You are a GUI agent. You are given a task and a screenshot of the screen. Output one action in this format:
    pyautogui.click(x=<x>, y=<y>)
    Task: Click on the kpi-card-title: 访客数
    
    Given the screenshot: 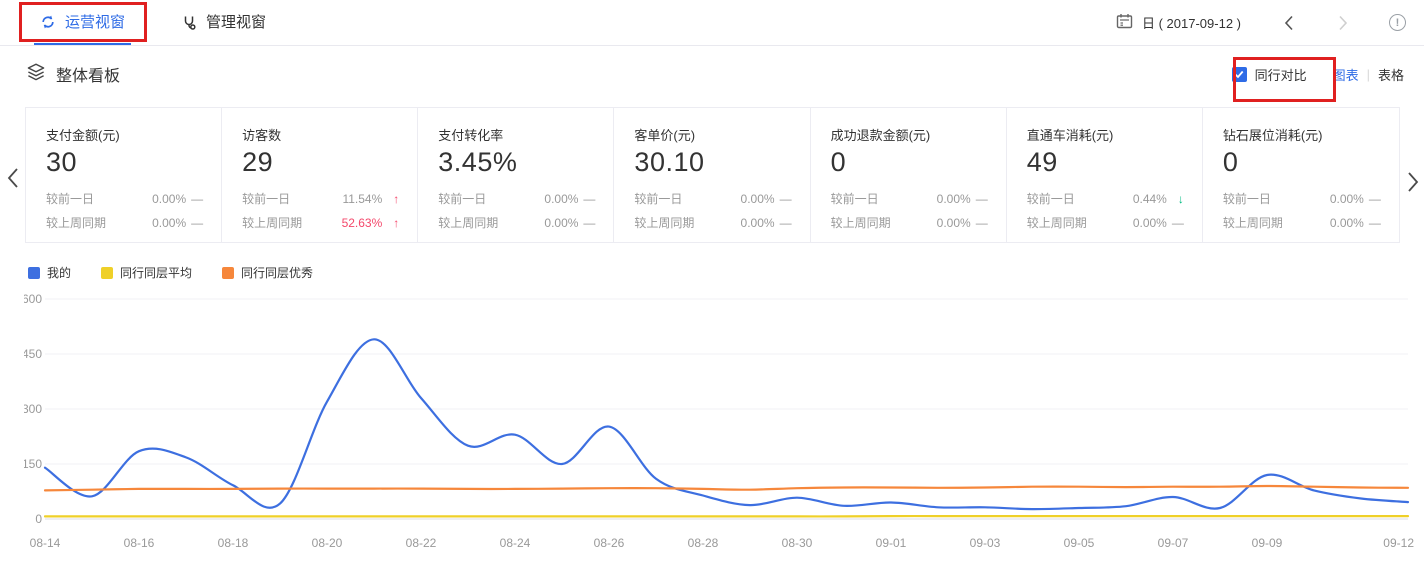 What is the action you would take?
    pyautogui.click(x=262, y=135)
    